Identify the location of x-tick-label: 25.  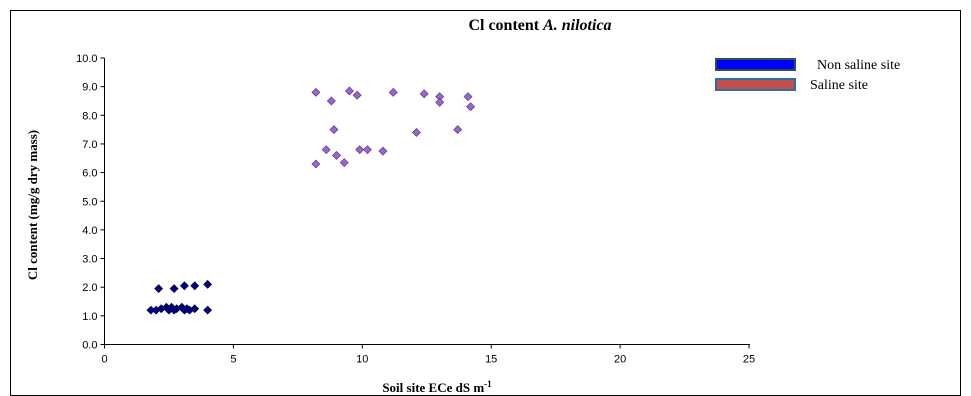
(749, 360).